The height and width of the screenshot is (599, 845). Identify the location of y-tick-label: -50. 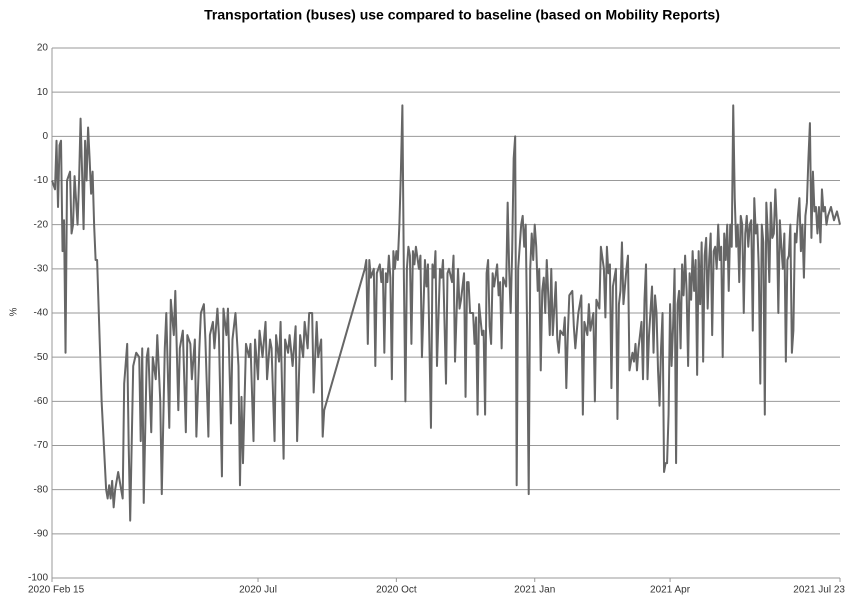
(41, 357).